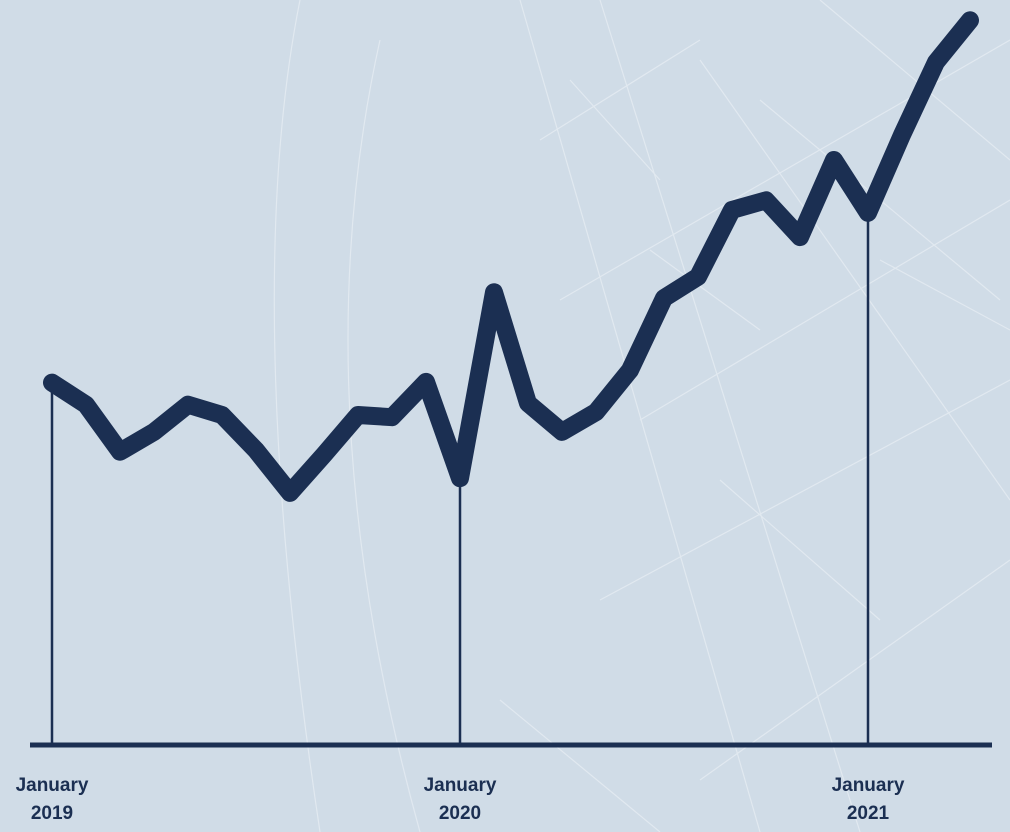  What do you see at coordinates (868, 799) in the screenshot?
I see `x-tick-label: January 2021` at bounding box center [868, 799].